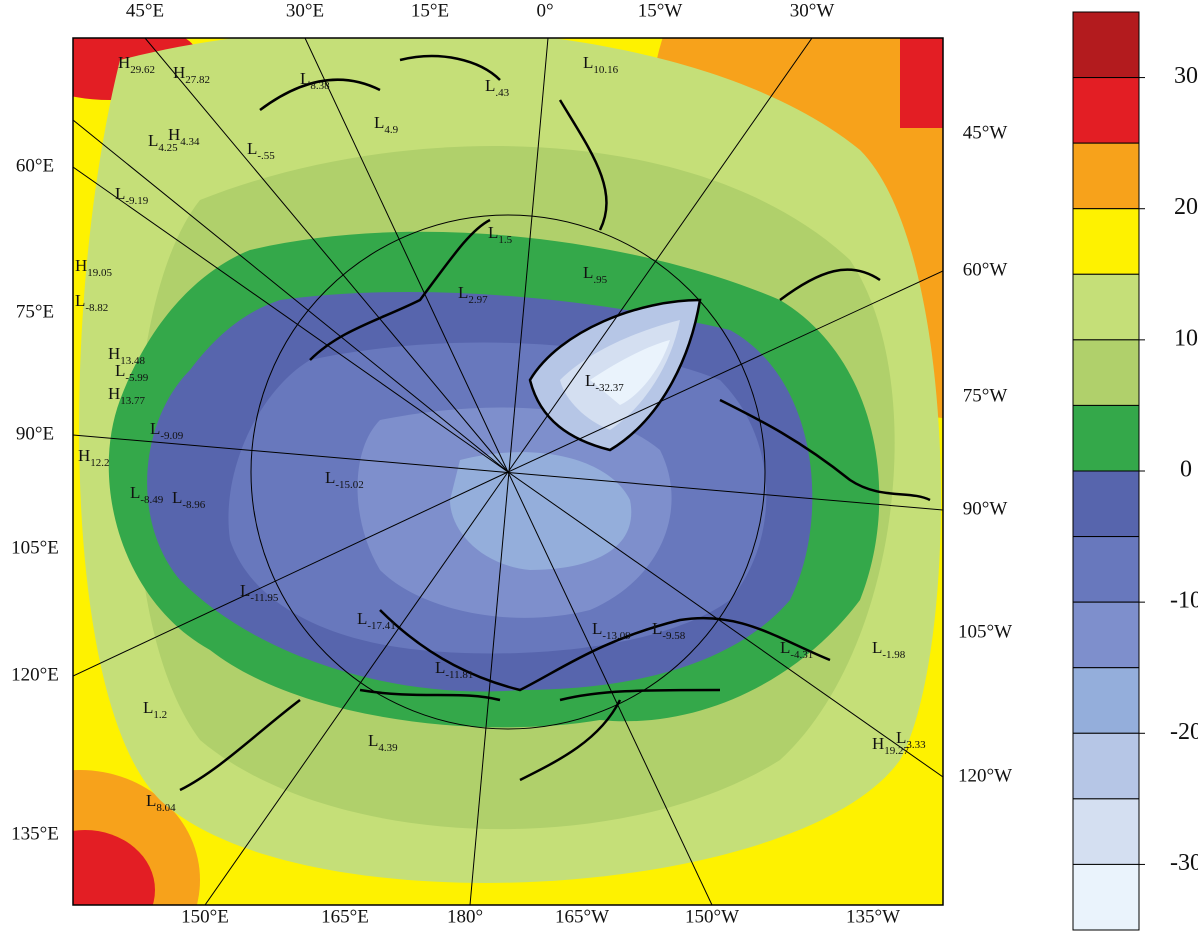  I want to click on coordinate-label: 60°W, so click(985, 269).